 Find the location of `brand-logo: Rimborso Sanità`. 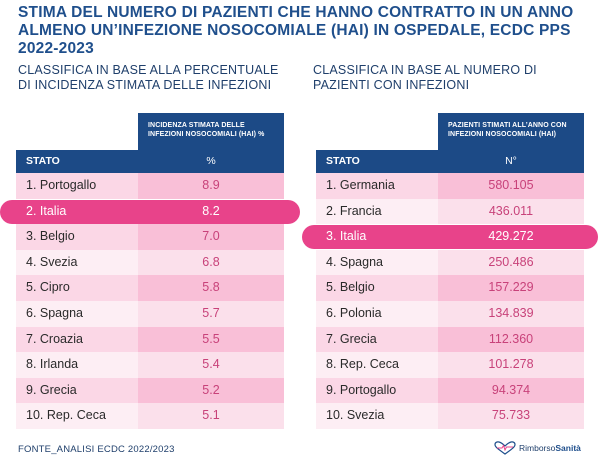

brand-logo: Rimborso Sanità is located at coordinates (537, 448).